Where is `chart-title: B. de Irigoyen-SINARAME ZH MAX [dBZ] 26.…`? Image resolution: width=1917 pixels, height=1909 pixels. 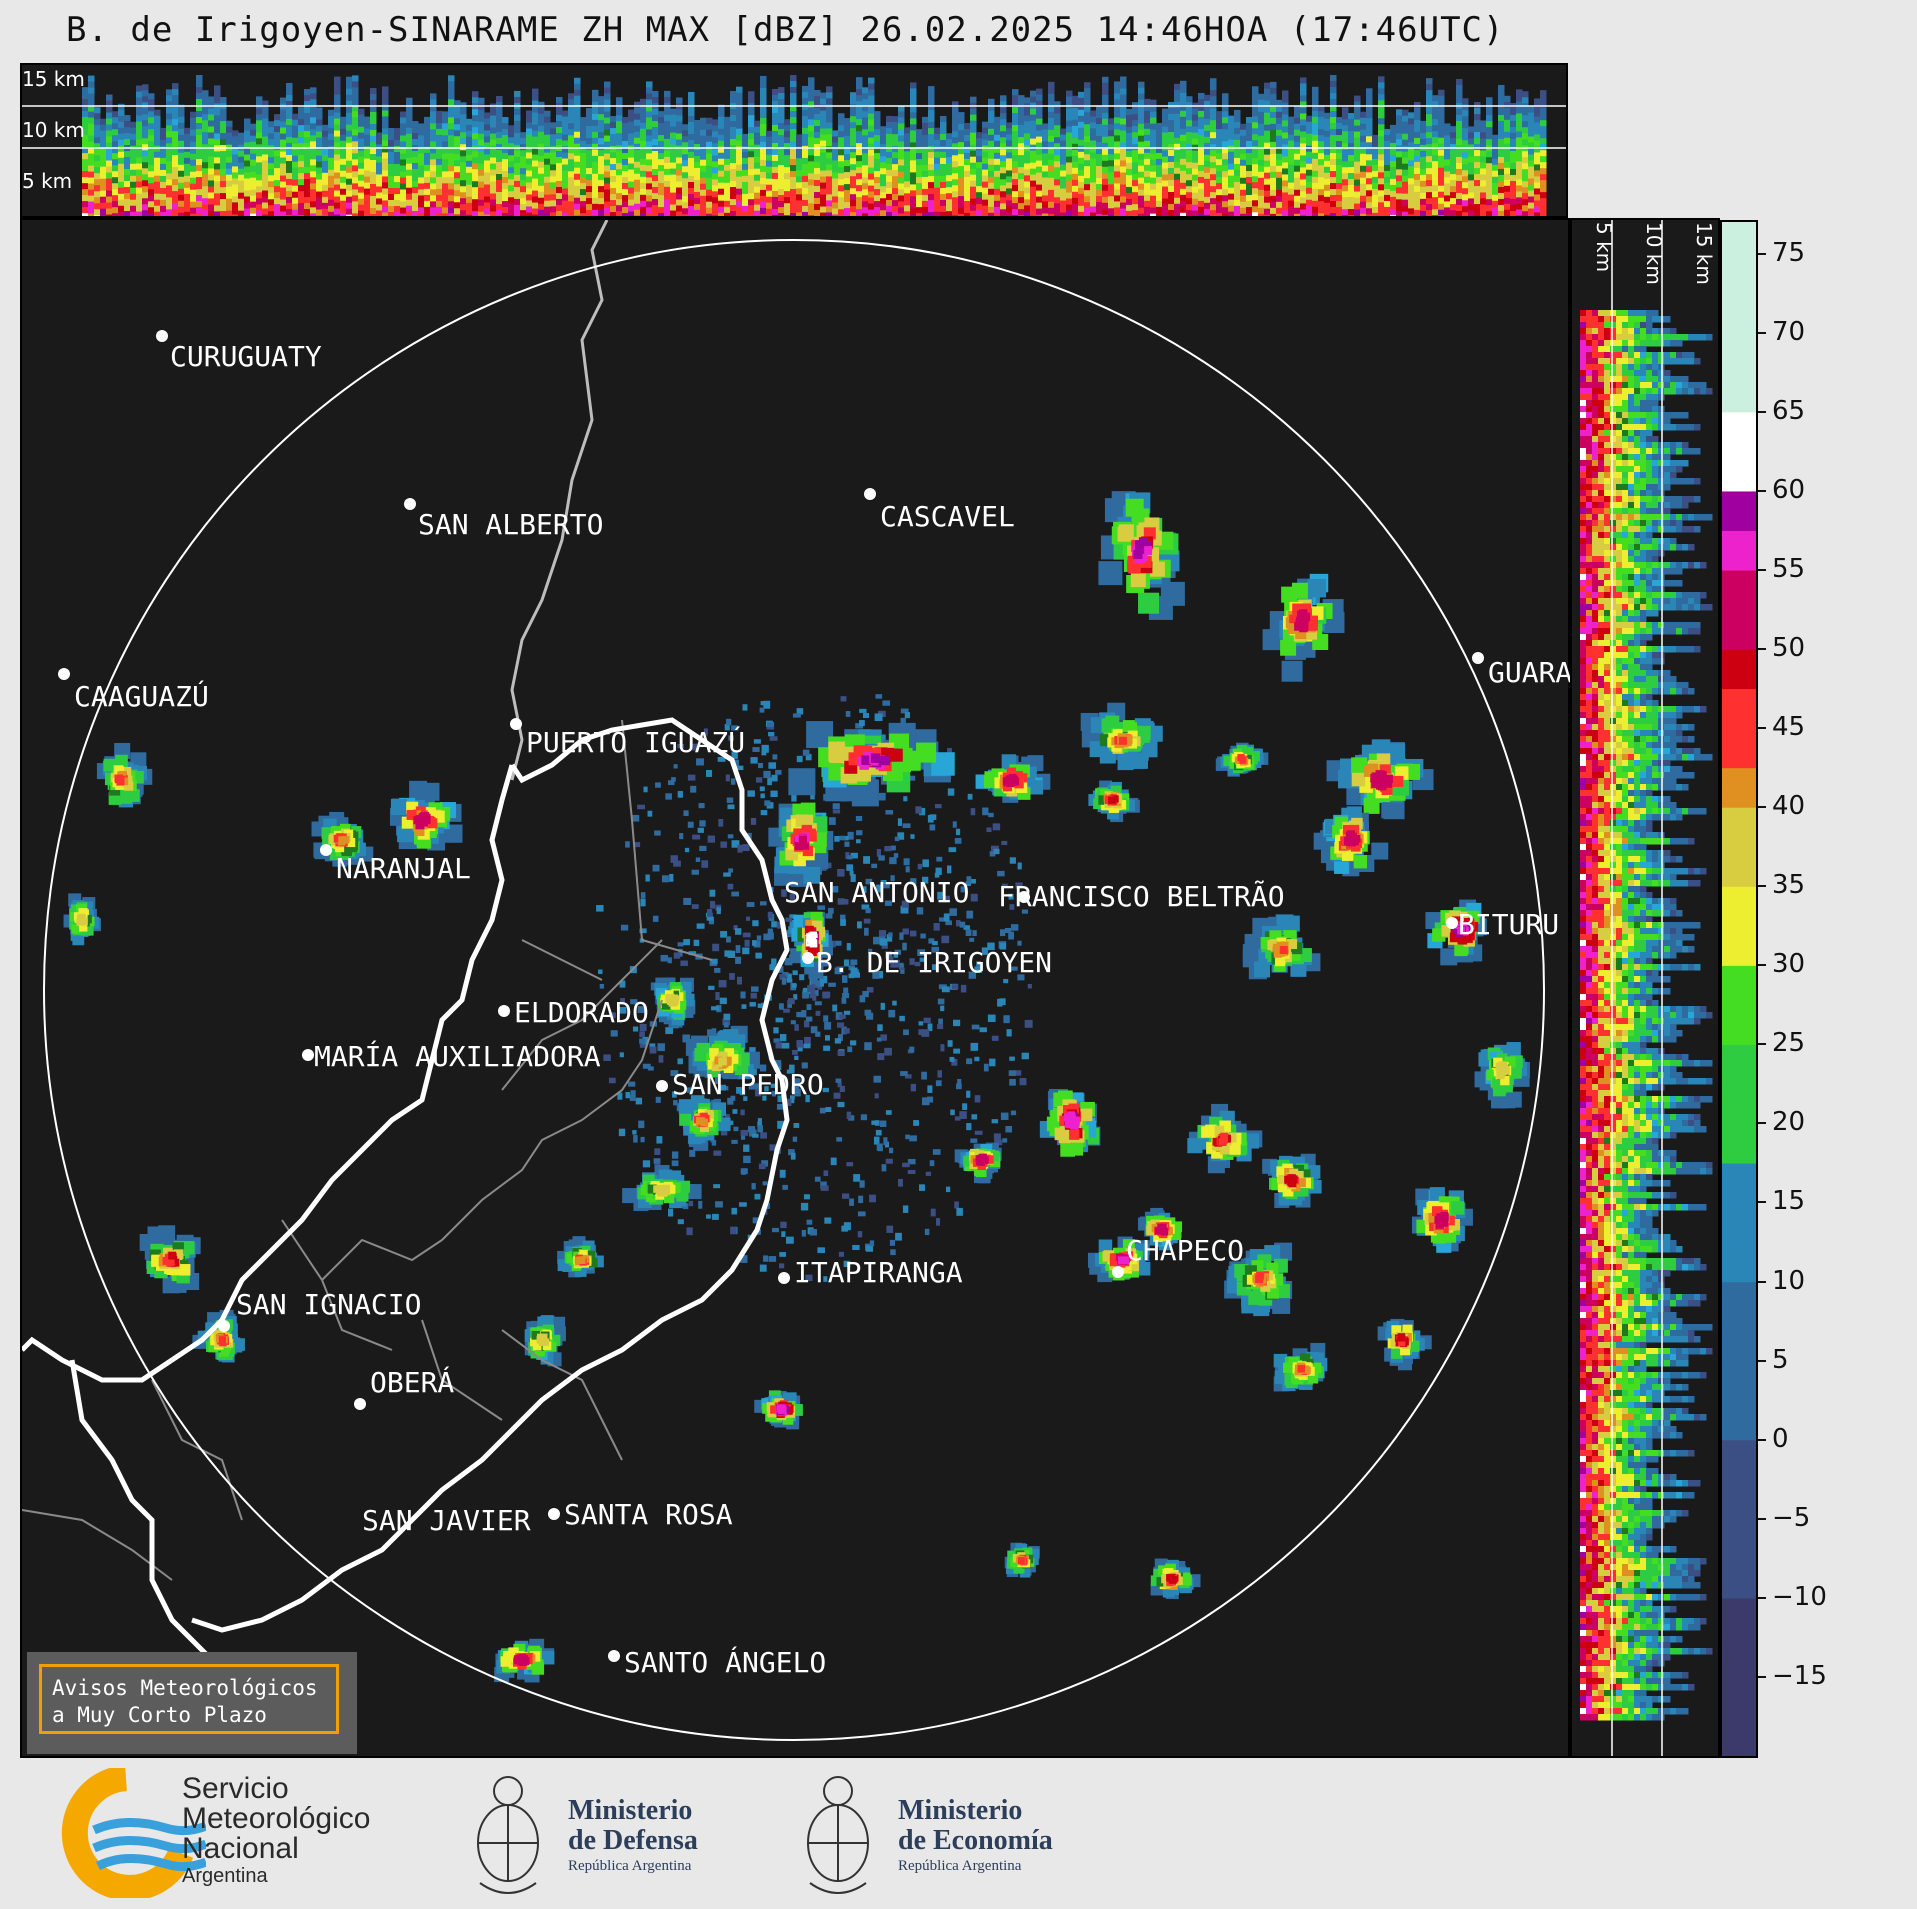 chart-title: B. de Irigoyen-SINARAME ZH MAX [dBZ] 26.… is located at coordinates (785, 30).